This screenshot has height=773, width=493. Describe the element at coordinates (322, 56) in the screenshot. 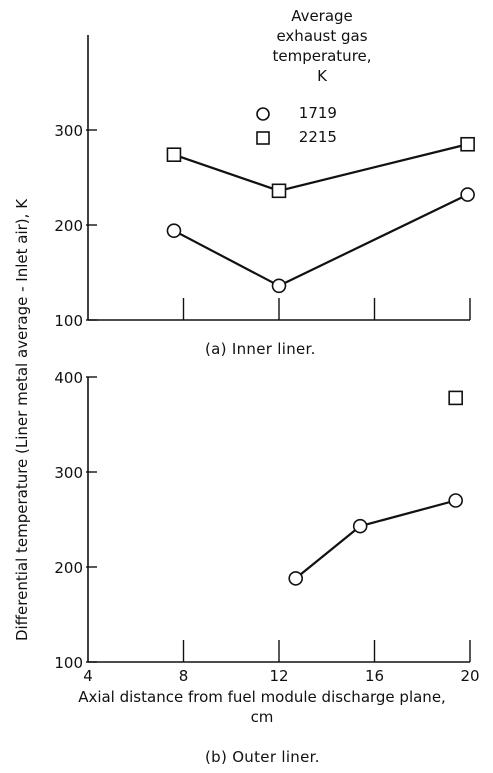

I see `legend-title-line: temperature,` at that location.